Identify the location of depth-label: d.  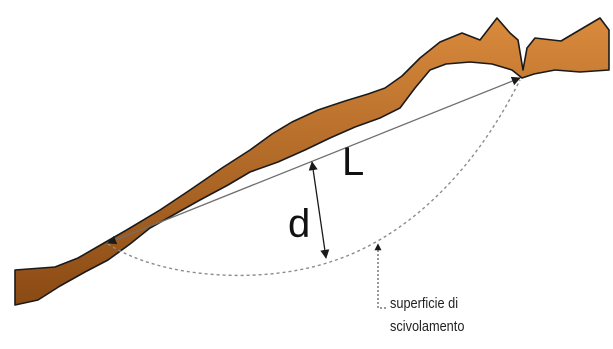
(299, 224).